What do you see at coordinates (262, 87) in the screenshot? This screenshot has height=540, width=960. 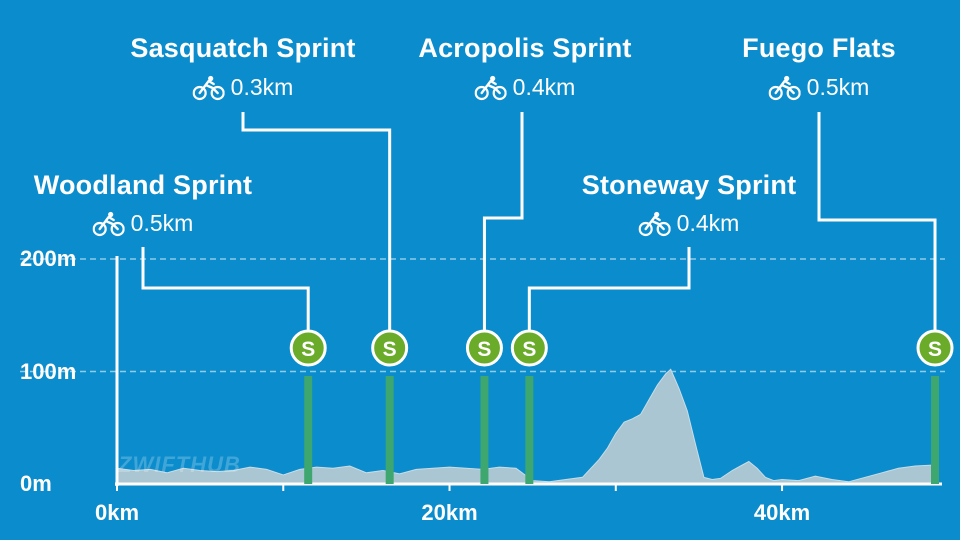 I see `sprint-distance-value: 0.3km` at bounding box center [262, 87].